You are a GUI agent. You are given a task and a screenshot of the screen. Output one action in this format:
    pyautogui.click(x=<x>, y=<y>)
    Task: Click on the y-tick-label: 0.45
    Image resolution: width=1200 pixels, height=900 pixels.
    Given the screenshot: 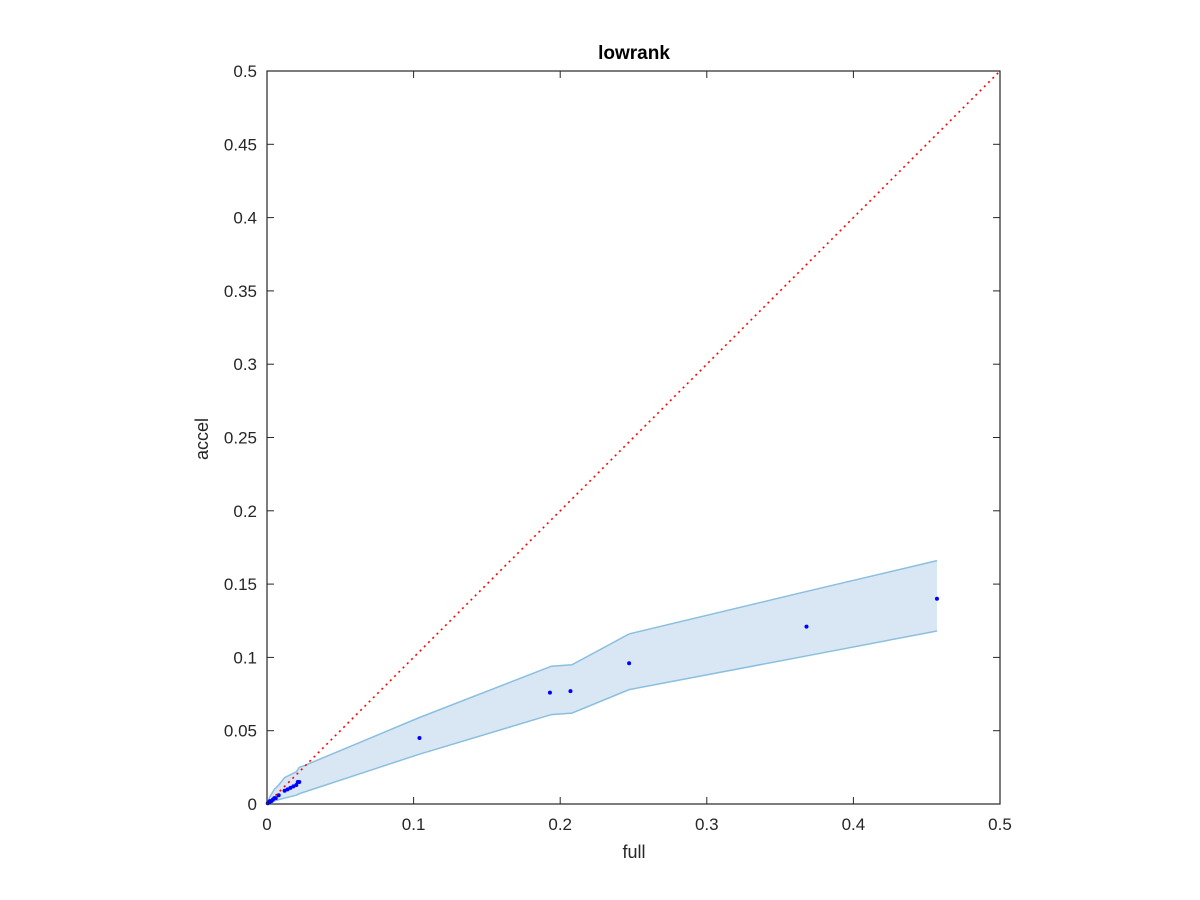 What is the action you would take?
    pyautogui.click(x=240, y=144)
    